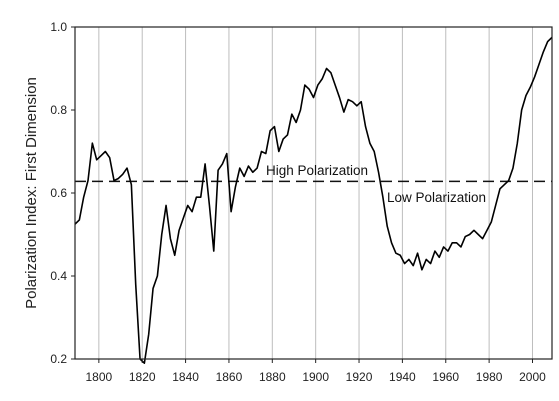 This screenshot has width=559, height=401. Describe the element at coordinates (58, 359) in the screenshot. I see `y-tick-label-0.2: 0.2` at that location.